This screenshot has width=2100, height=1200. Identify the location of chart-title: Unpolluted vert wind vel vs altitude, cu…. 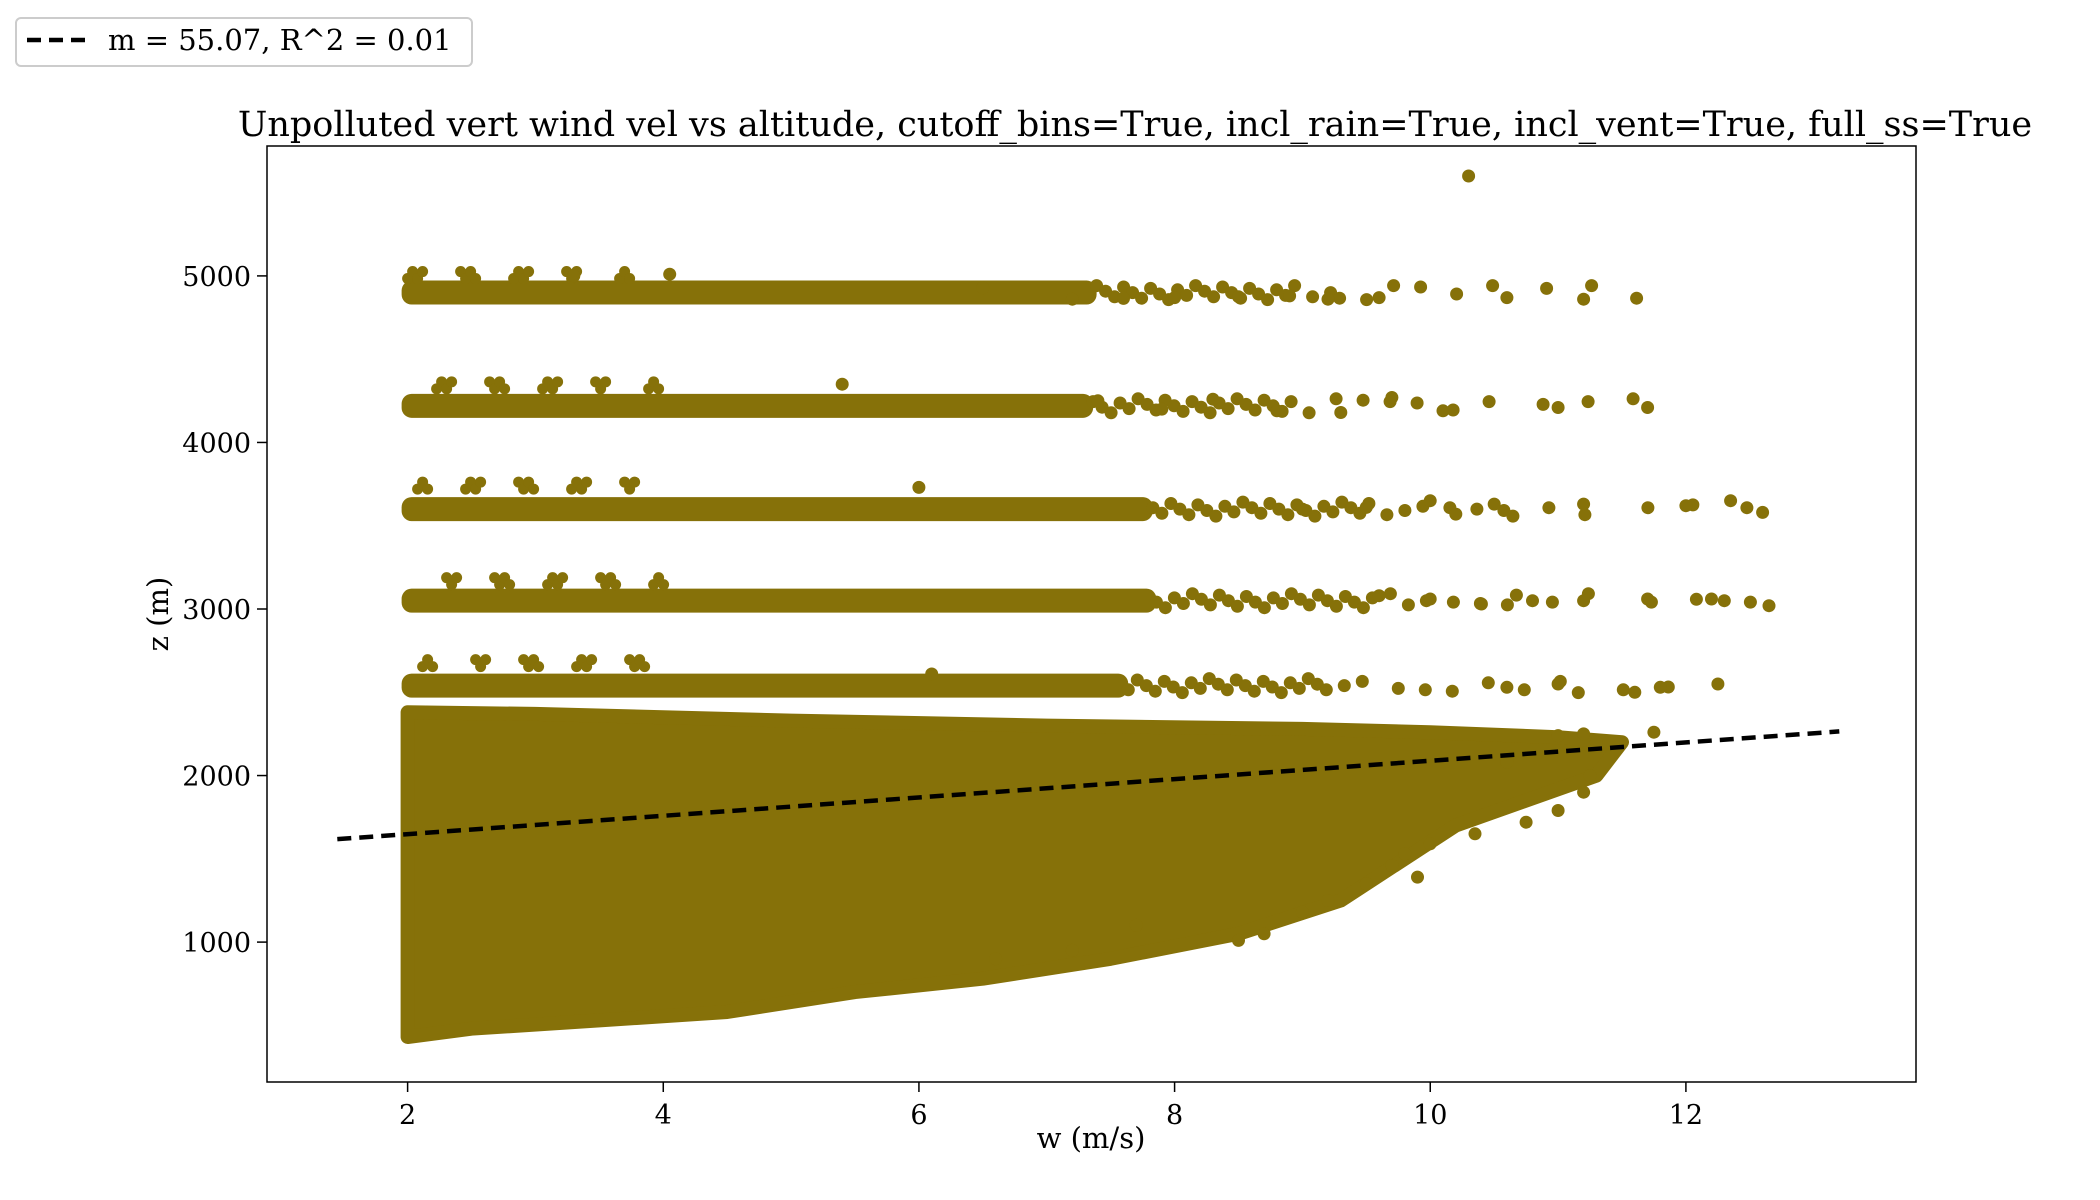
(1135, 125).